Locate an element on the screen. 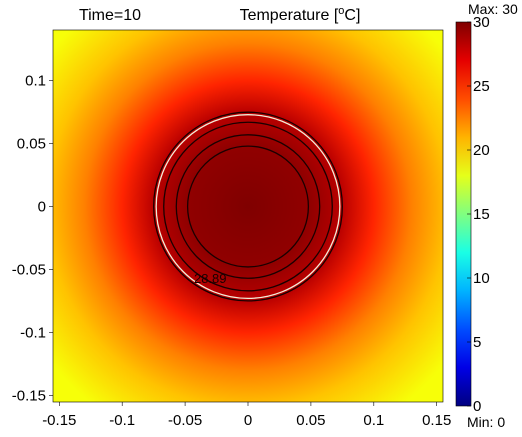  colorbar-min-label: Min: 0 is located at coordinates (486, 422).